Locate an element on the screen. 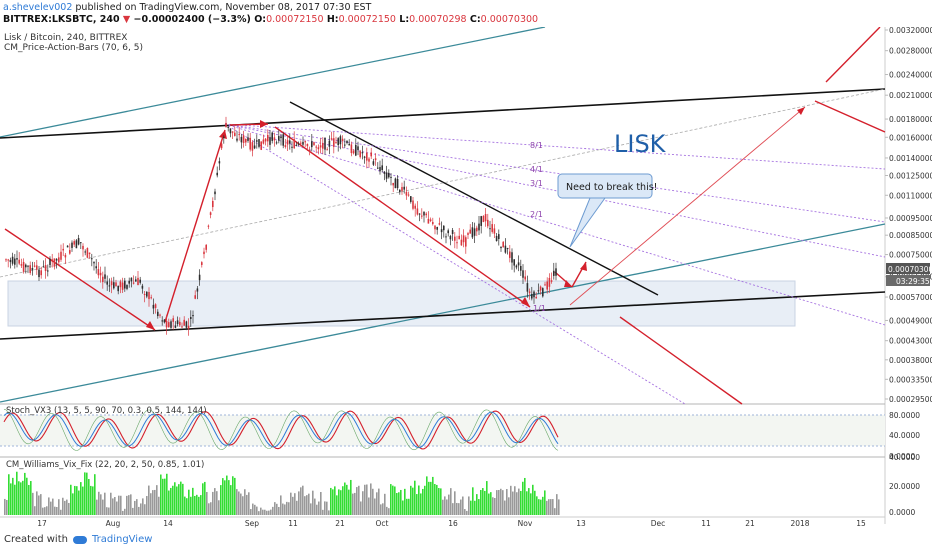  stoch-lines is located at coordinates (281, 429).